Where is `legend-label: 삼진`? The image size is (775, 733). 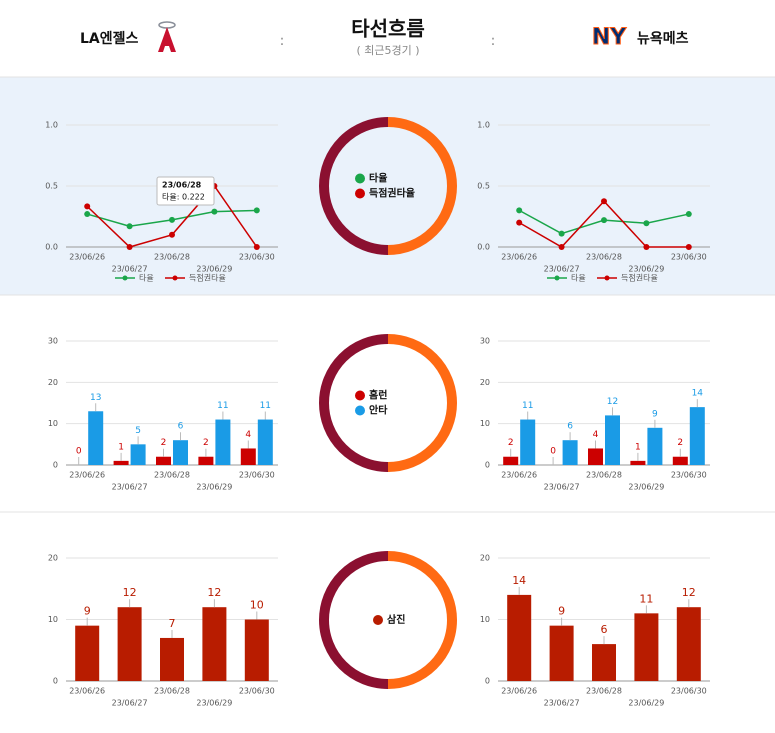
legend-label: 삼진 is located at coordinates (396, 619).